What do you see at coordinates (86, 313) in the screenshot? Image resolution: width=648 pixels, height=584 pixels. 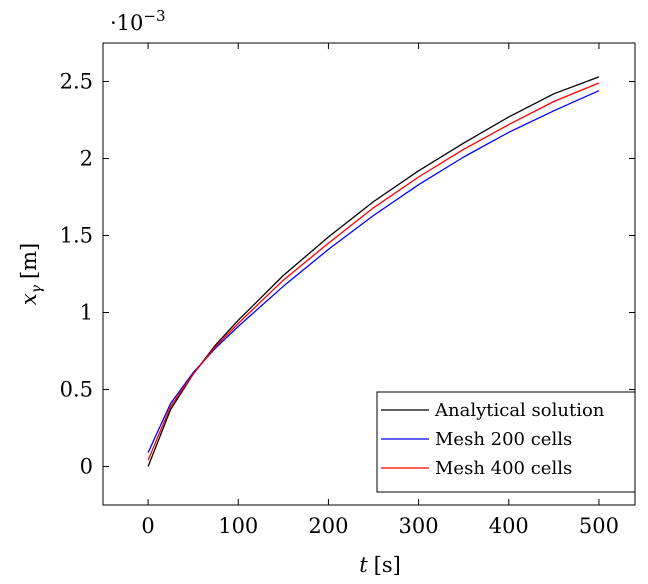 I see `y-tick-label: 1` at bounding box center [86, 313].